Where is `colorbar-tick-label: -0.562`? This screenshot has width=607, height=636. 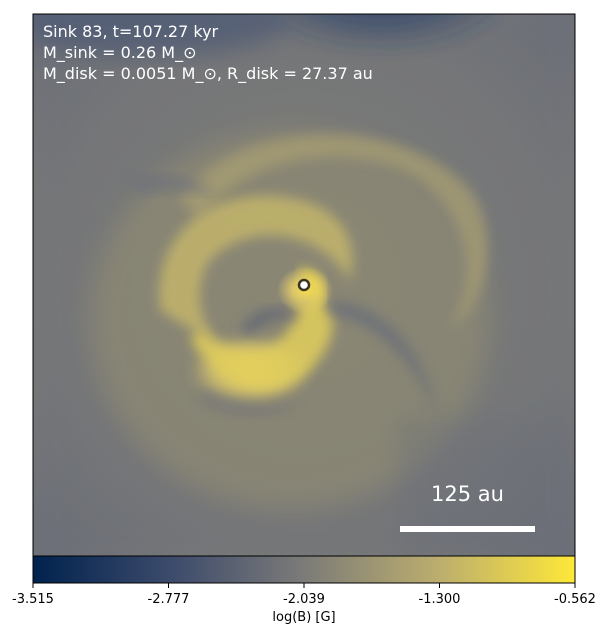
colorbar-tick-label: -0.562 is located at coordinates (575, 599).